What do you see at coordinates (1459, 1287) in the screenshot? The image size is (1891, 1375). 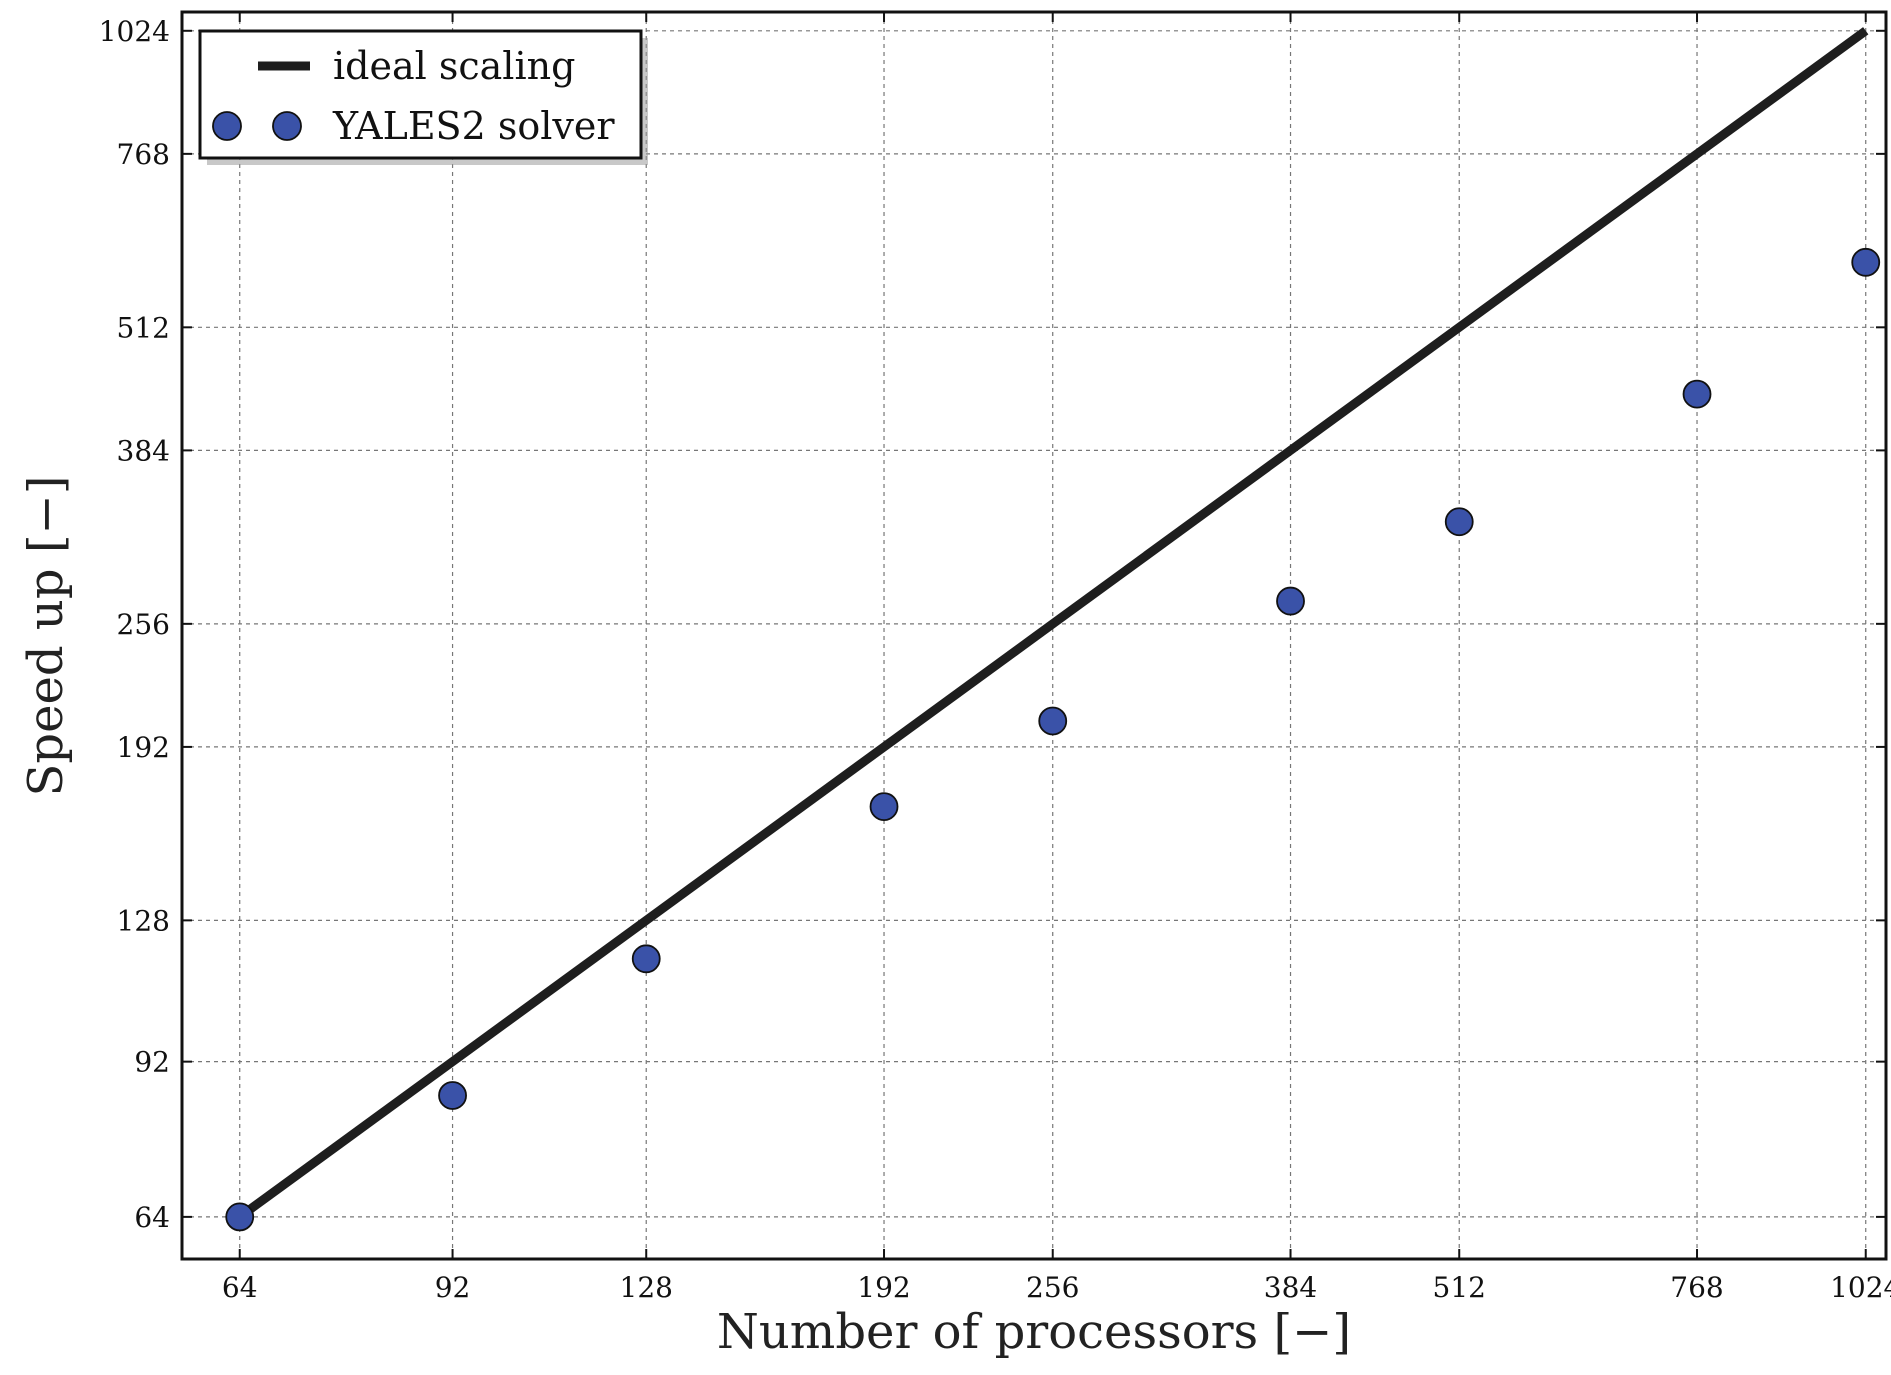 I see `x-tick-label: 512` at bounding box center [1459, 1287].